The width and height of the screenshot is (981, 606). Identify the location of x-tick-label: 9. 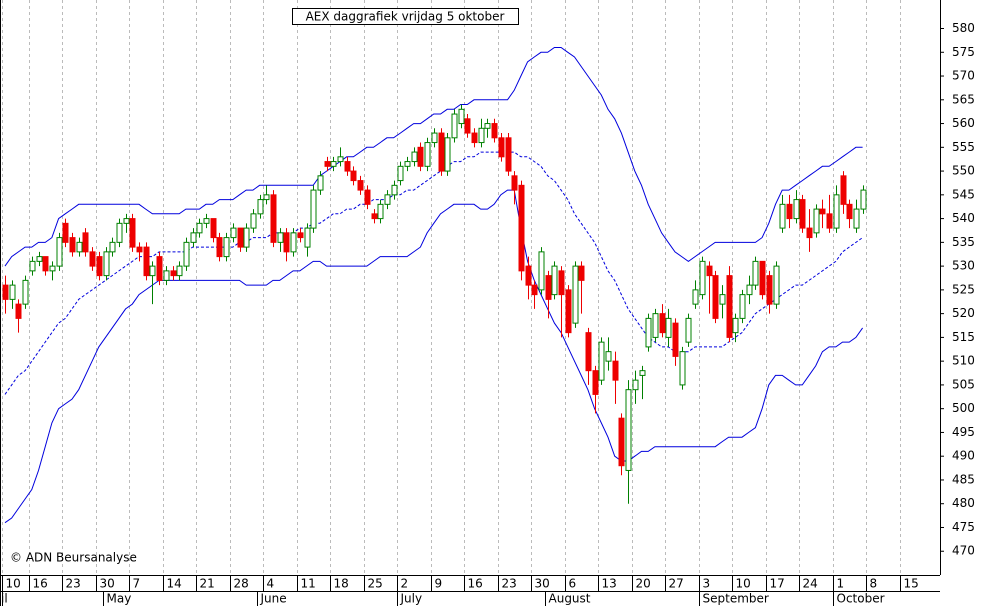
(439, 584).